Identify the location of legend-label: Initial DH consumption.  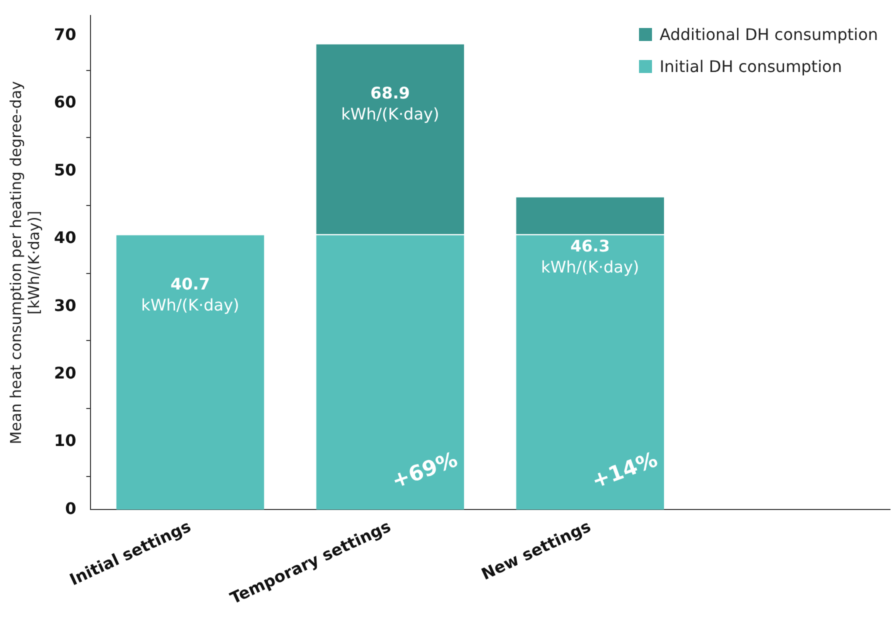
(751, 66).